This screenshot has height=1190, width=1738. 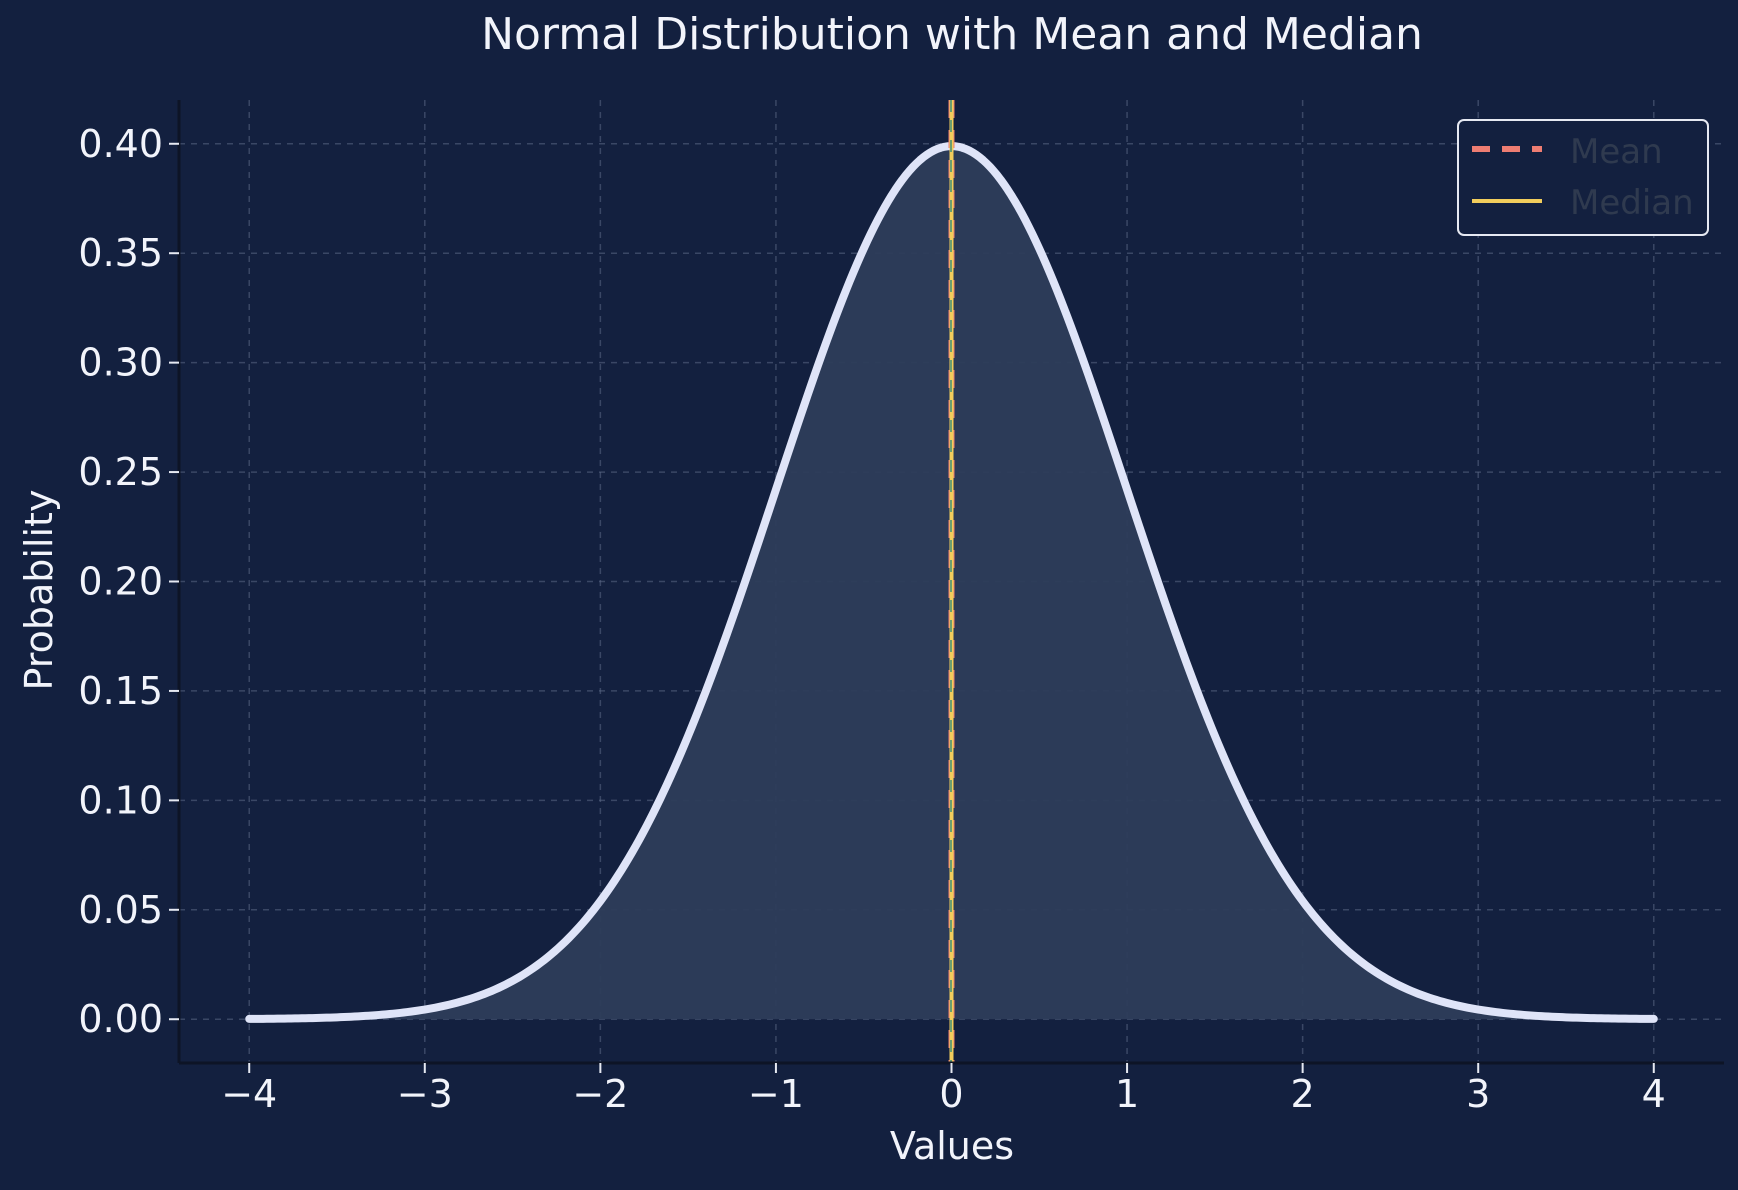 What do you see at coordinates (120, 1019) in the screenshot?
I see `y-tick-label-0: 0.00` at bounding box center [120, 1019].